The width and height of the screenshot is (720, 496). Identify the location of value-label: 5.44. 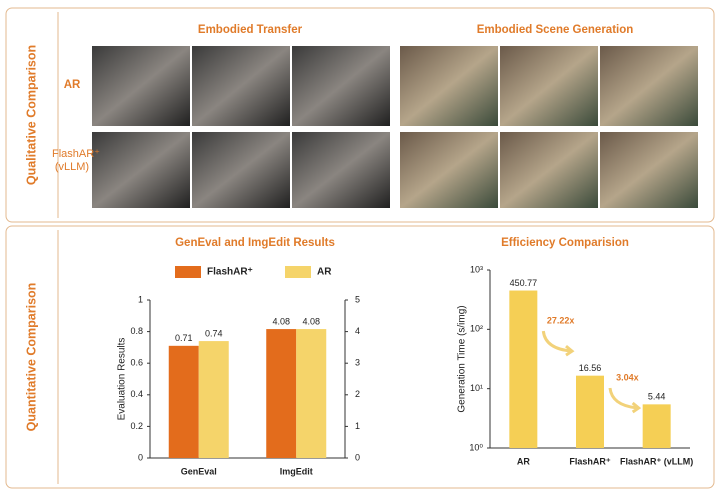
(657, 397).